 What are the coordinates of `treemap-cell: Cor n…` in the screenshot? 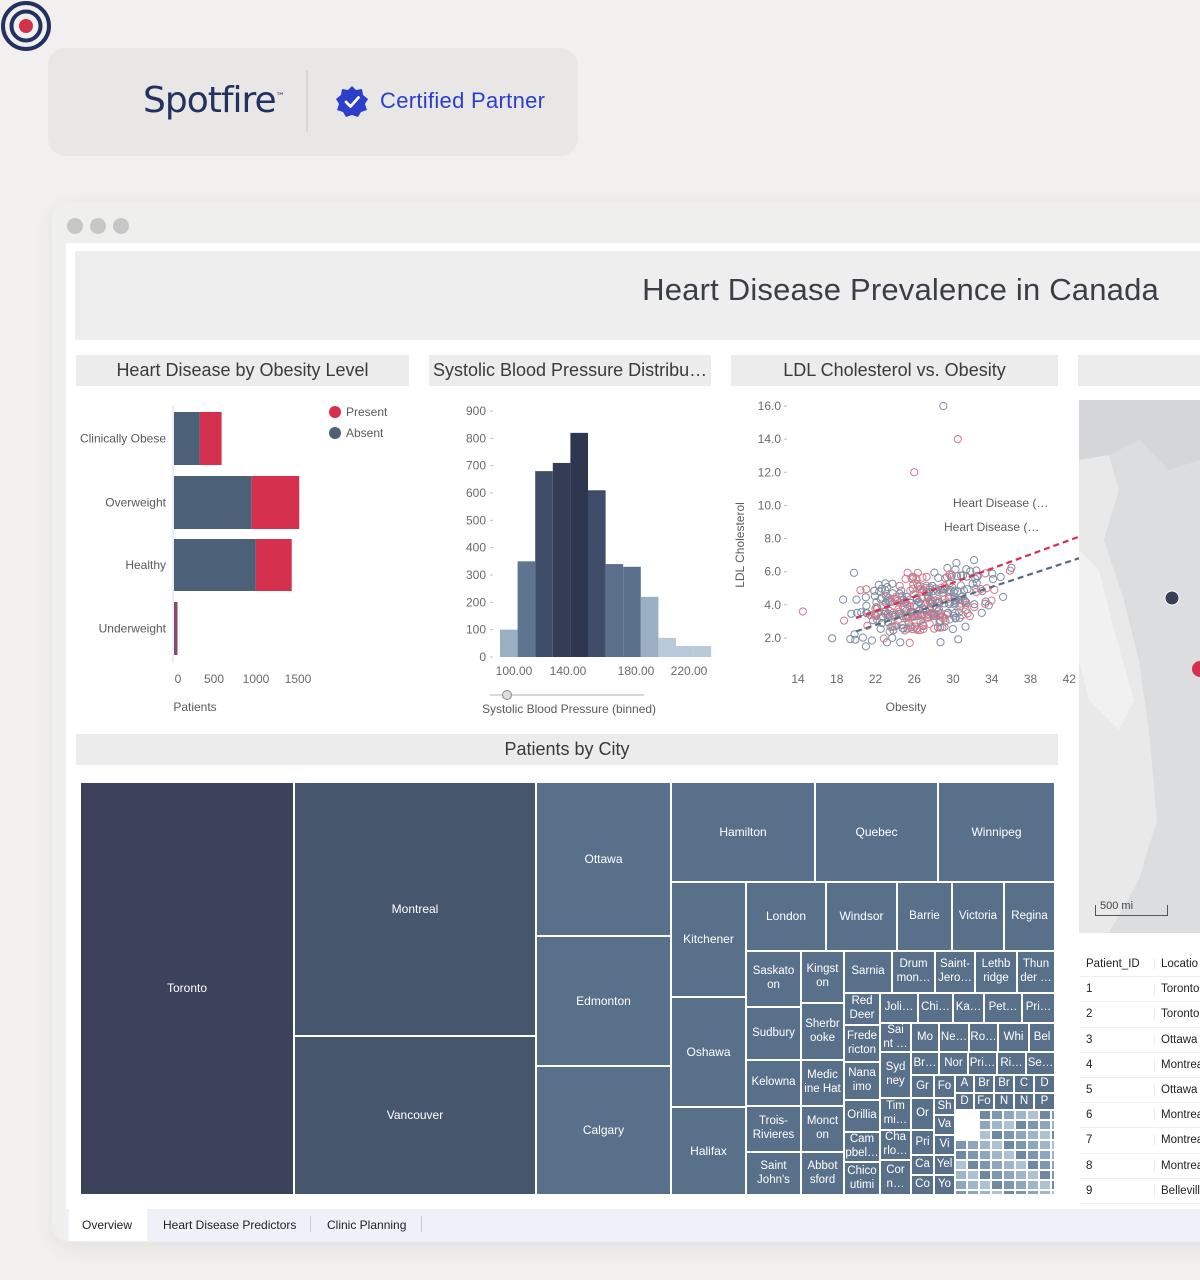 It's located at (895, 1177).